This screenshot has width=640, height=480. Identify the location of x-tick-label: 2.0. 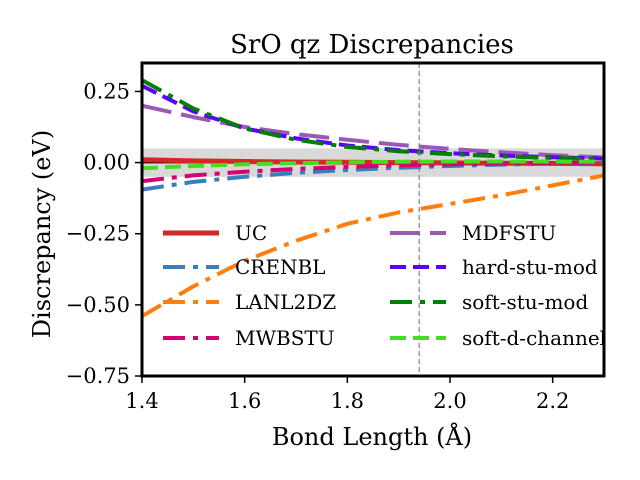
(449, 401).